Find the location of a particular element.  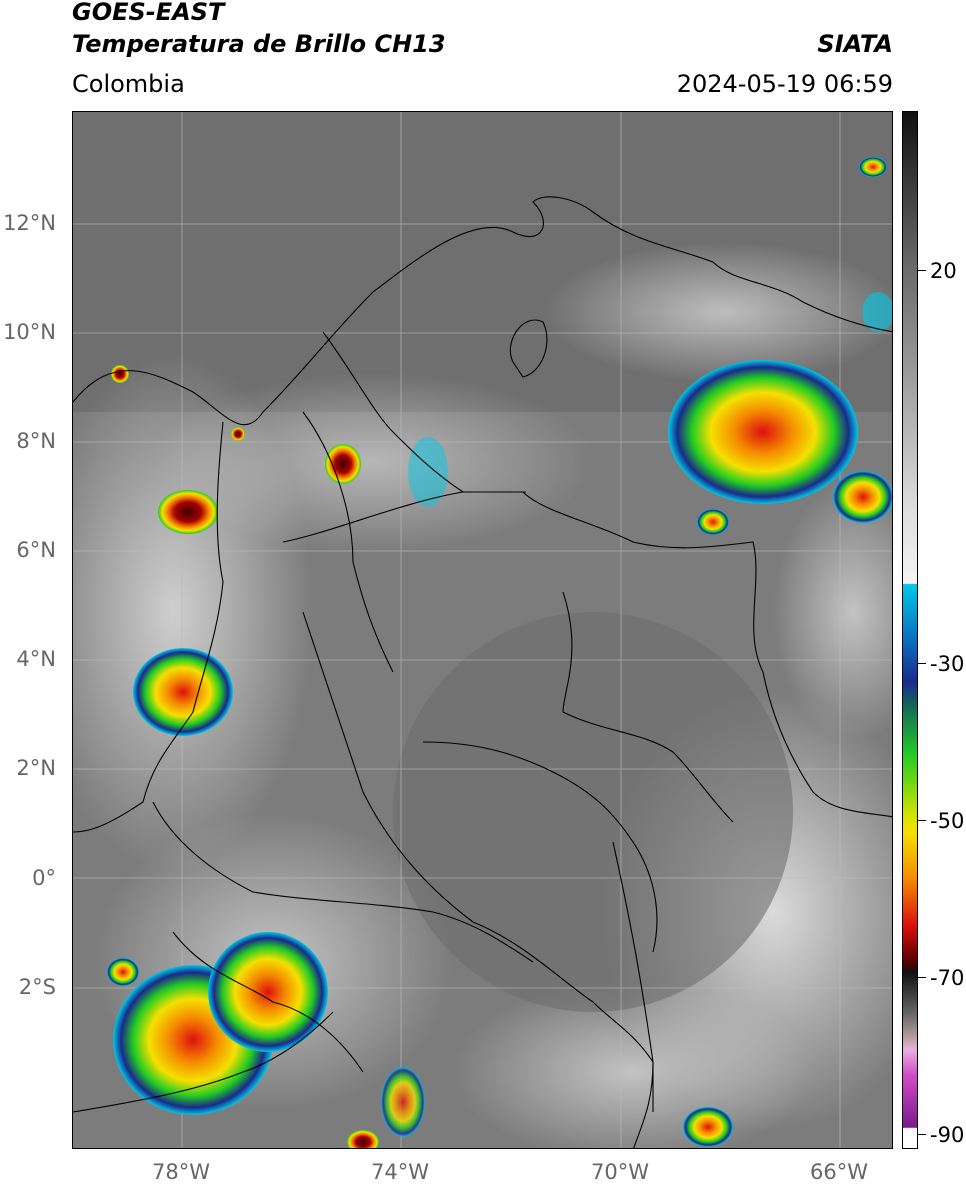

colorbar-label-minus30: -30 is located at coordinates (947, 664).